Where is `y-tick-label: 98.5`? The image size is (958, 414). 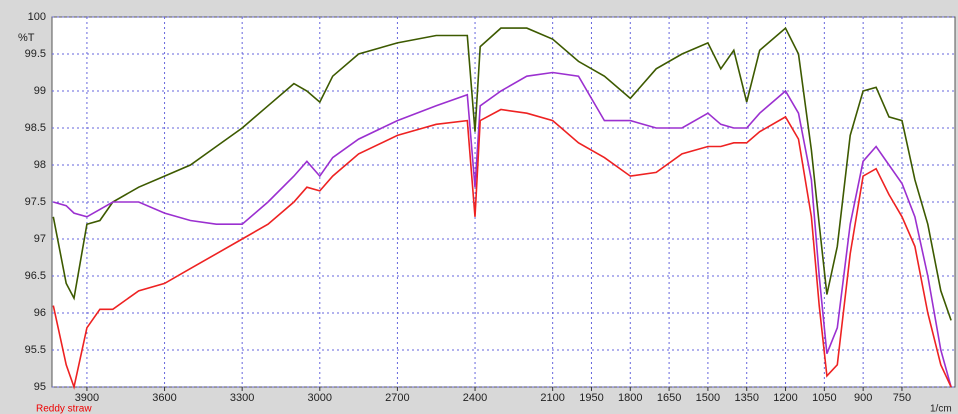 y-tick-label: 98.5 is located at coordinates (35, 128).